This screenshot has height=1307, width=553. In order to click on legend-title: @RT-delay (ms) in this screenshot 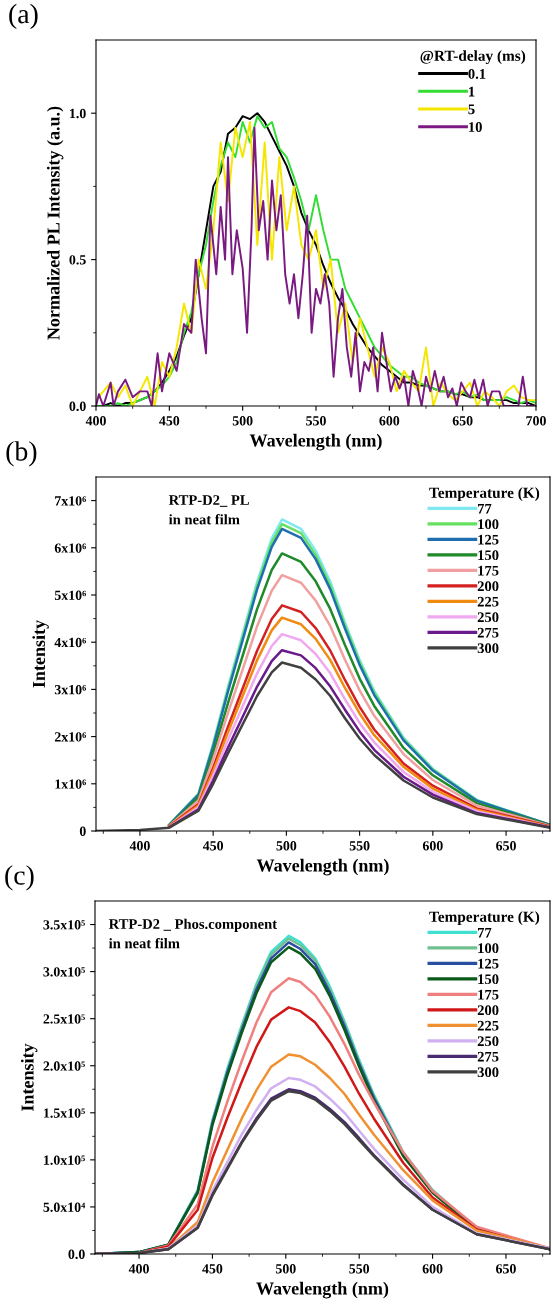, I will do `click(473, 57)`.